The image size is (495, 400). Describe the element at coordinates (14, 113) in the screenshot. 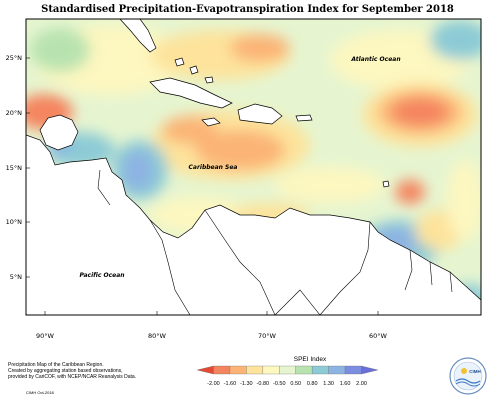

I see `lat-label: 20°N` at that location.